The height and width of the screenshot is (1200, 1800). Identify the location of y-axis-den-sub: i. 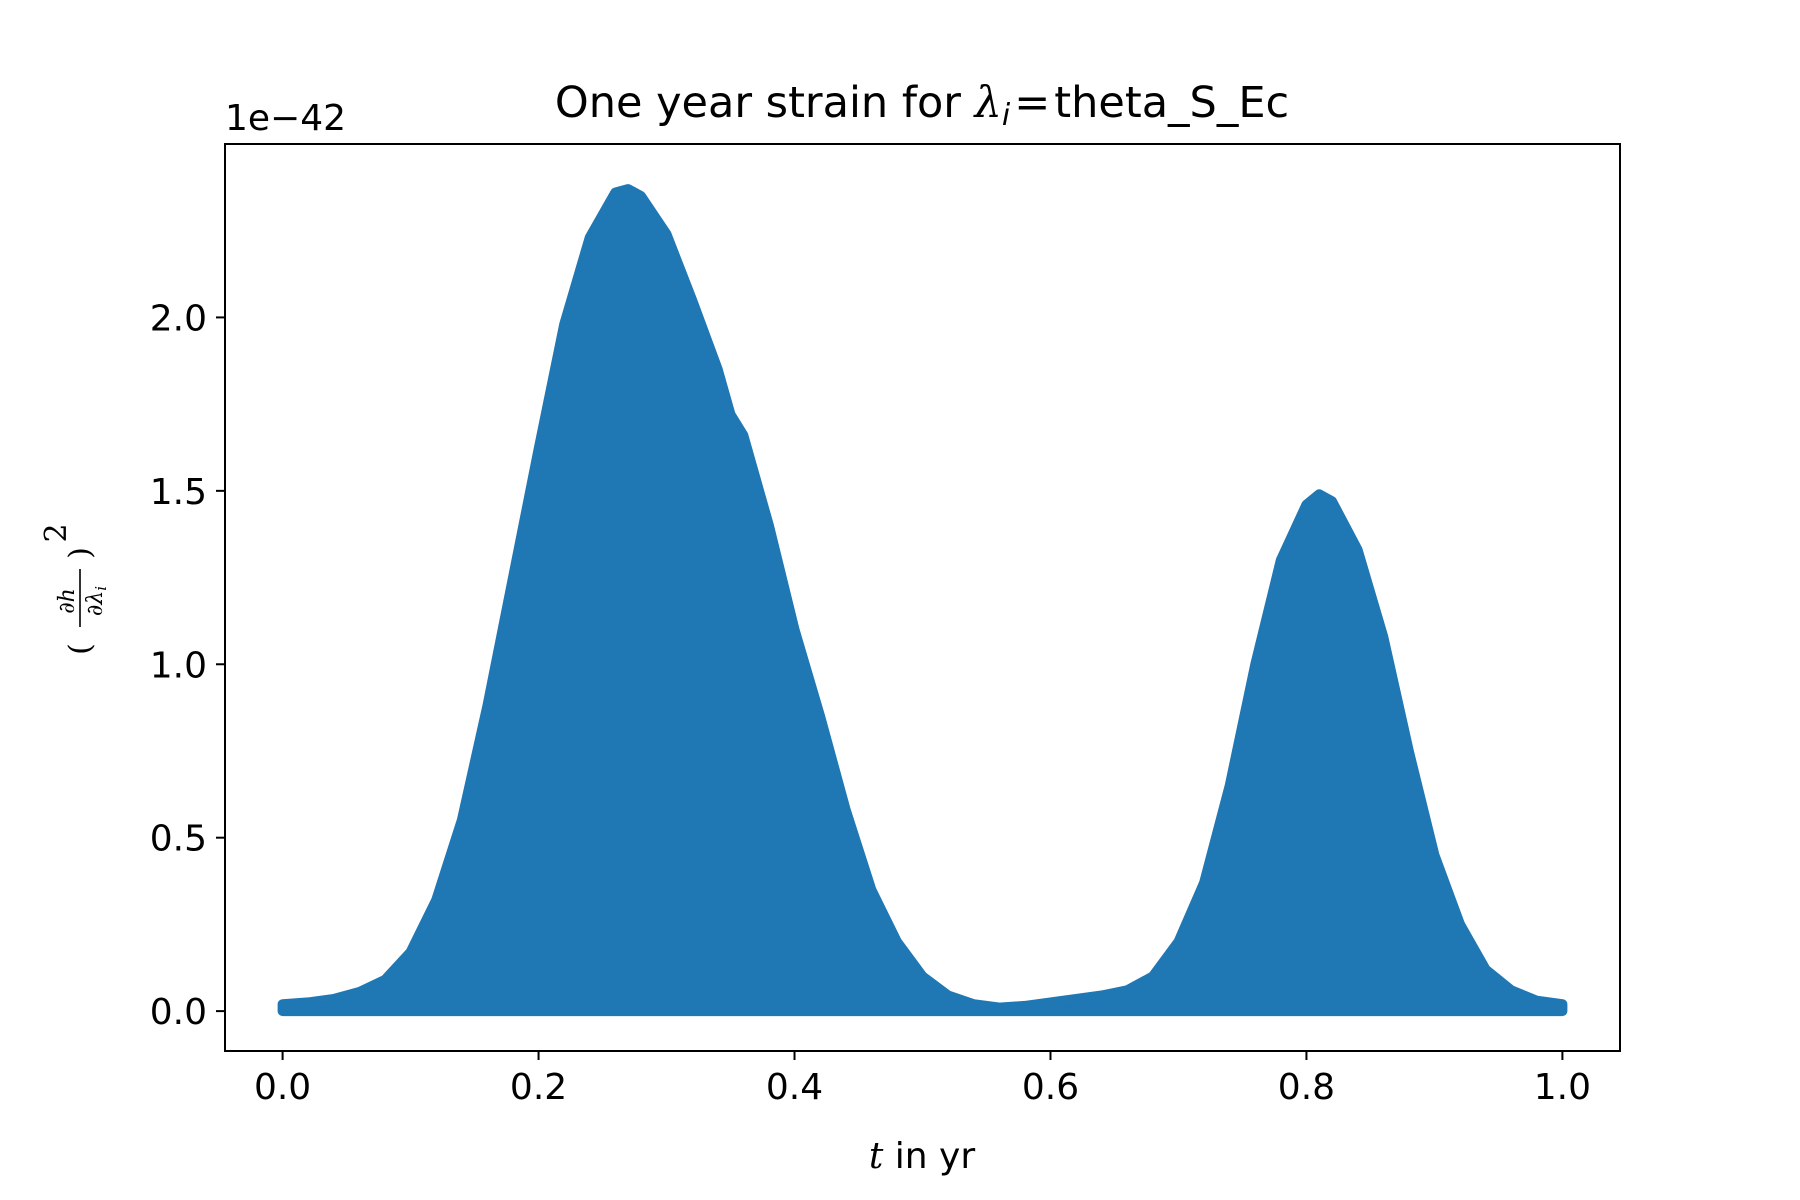
(101, 588).